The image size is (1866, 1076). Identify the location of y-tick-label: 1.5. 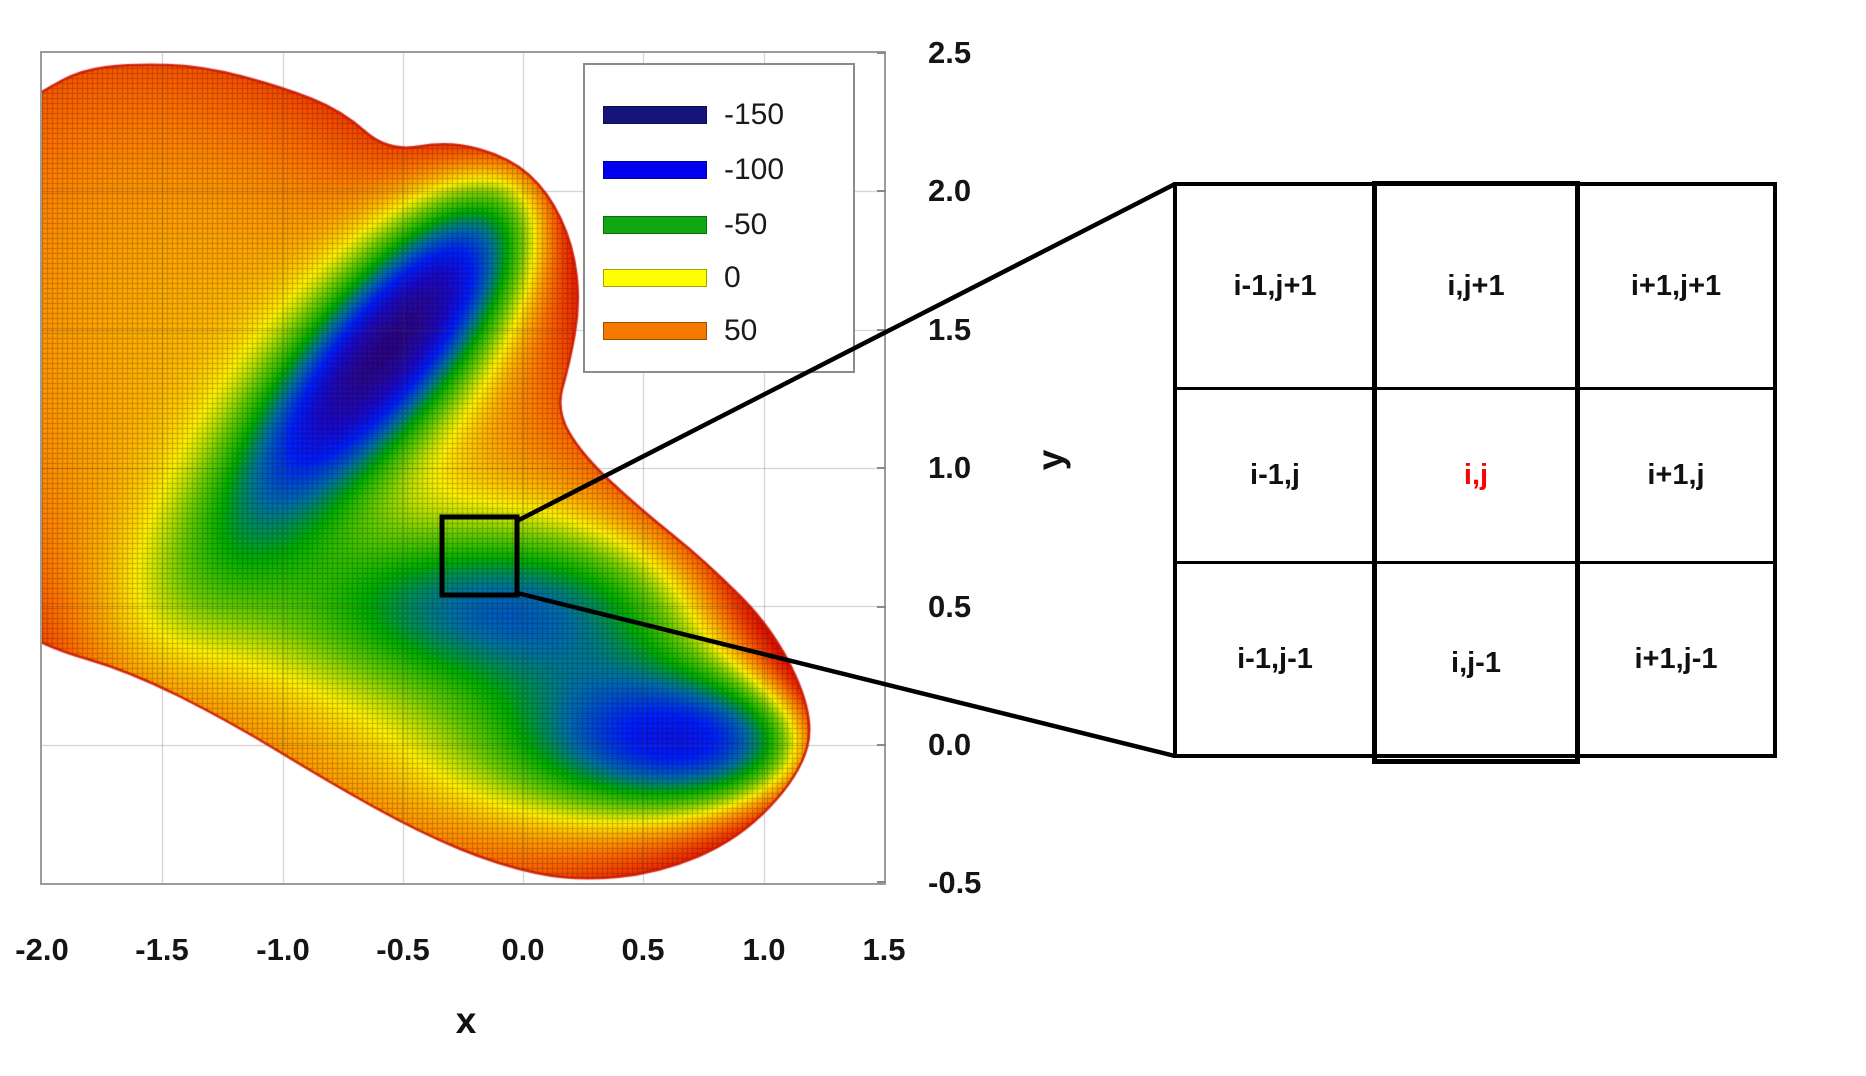
(950, 329).